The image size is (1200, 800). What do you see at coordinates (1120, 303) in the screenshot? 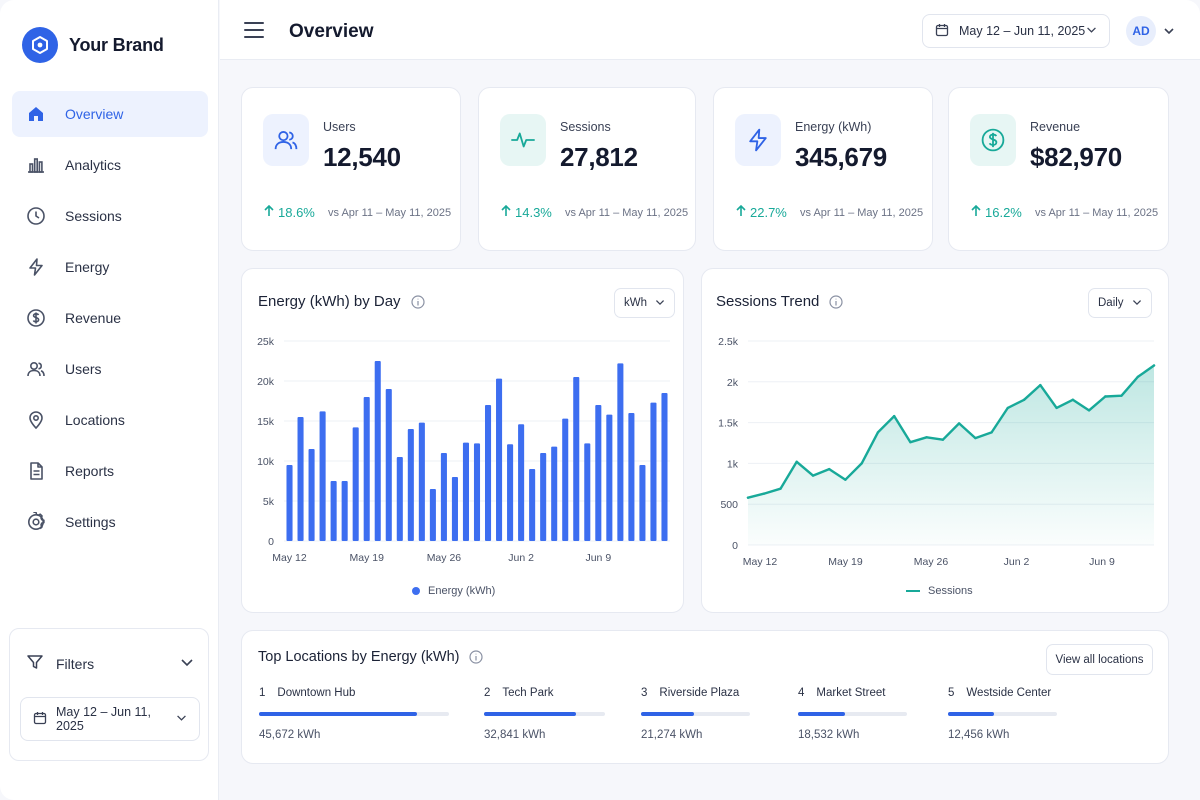
I see `sessions-period-select: Daily` at bounding box center [1120, 303].